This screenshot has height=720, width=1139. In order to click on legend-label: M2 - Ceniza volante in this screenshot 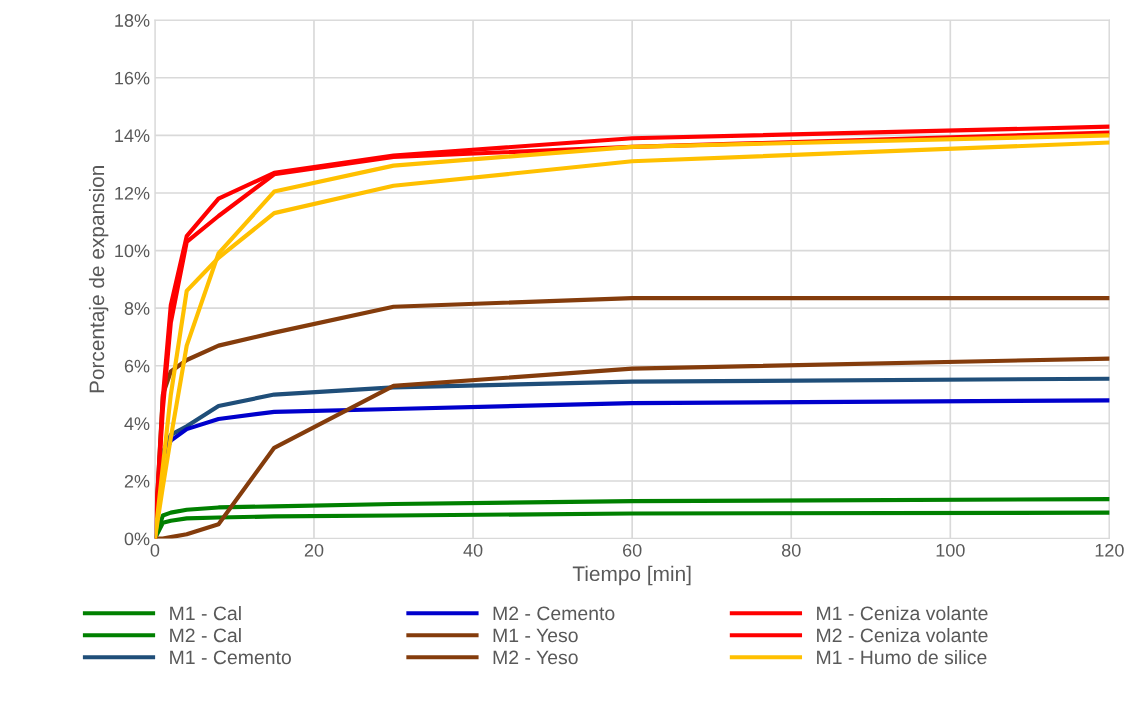, I will do `click(902, 635)`.